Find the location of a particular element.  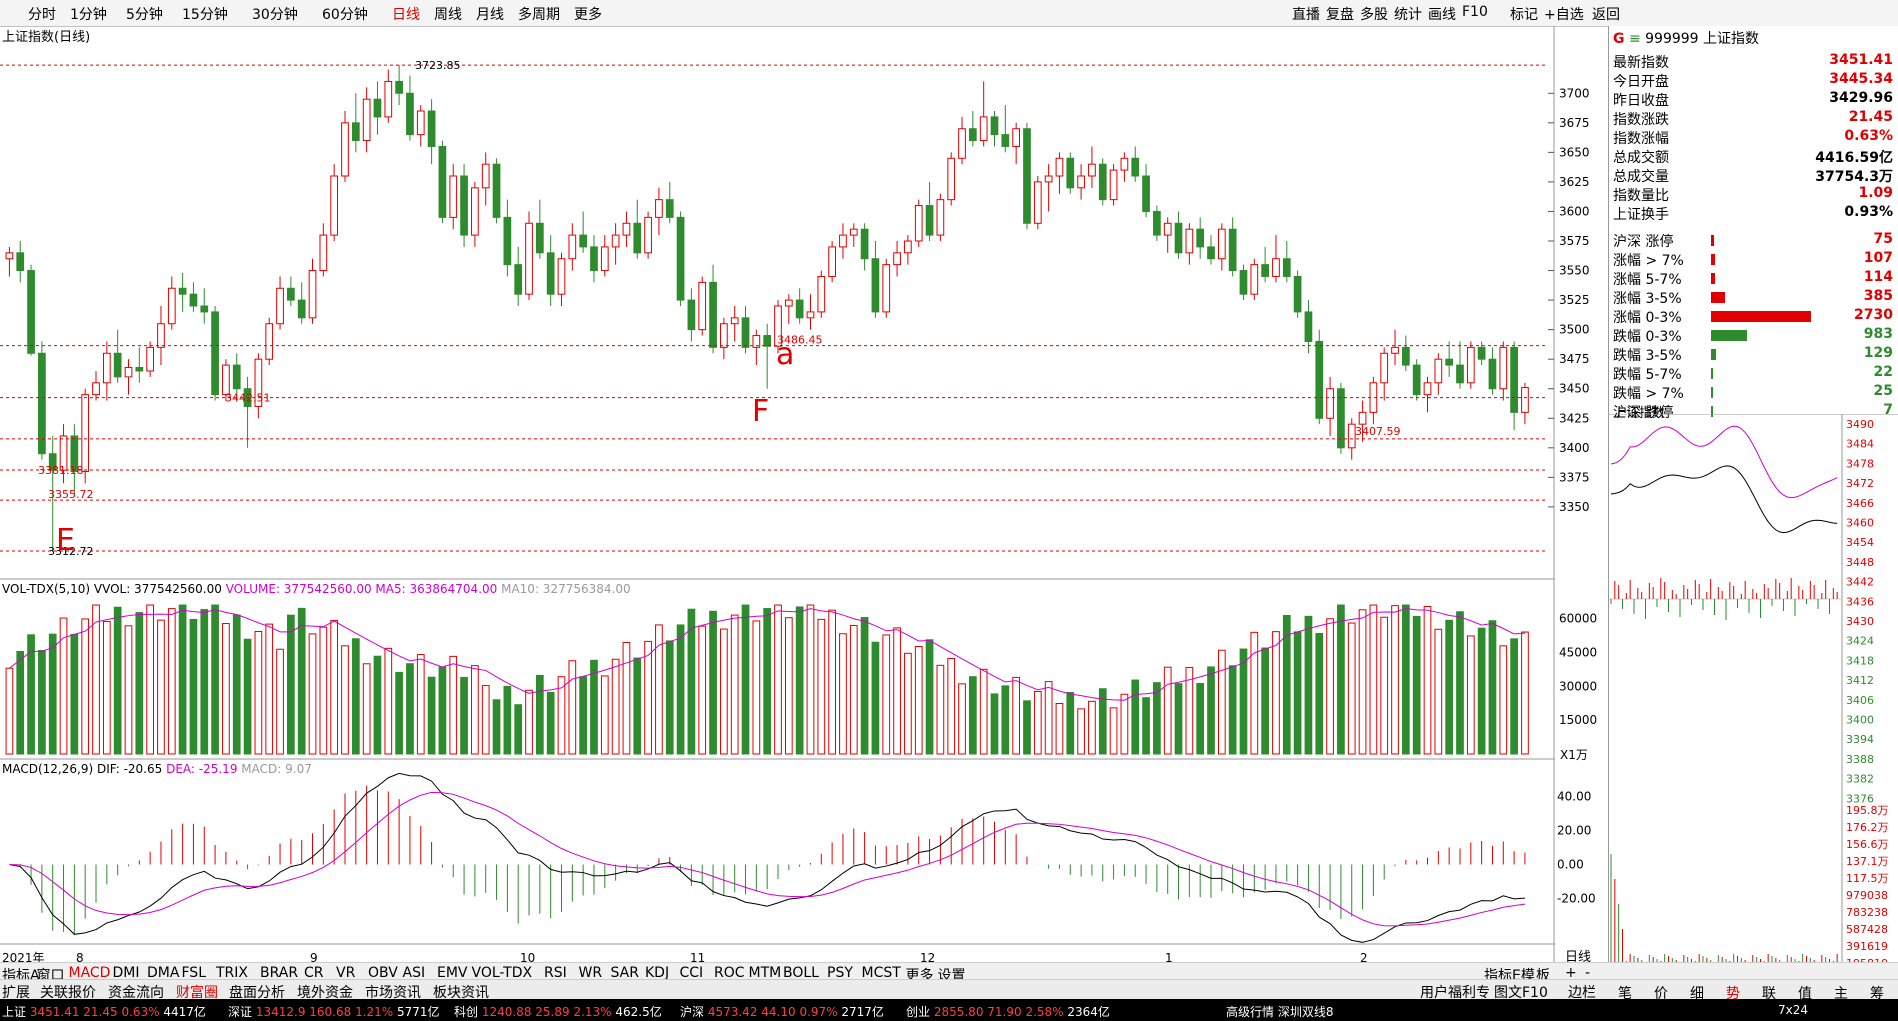

panel-tab-1: 价 is located at coordinates (1661, 994).